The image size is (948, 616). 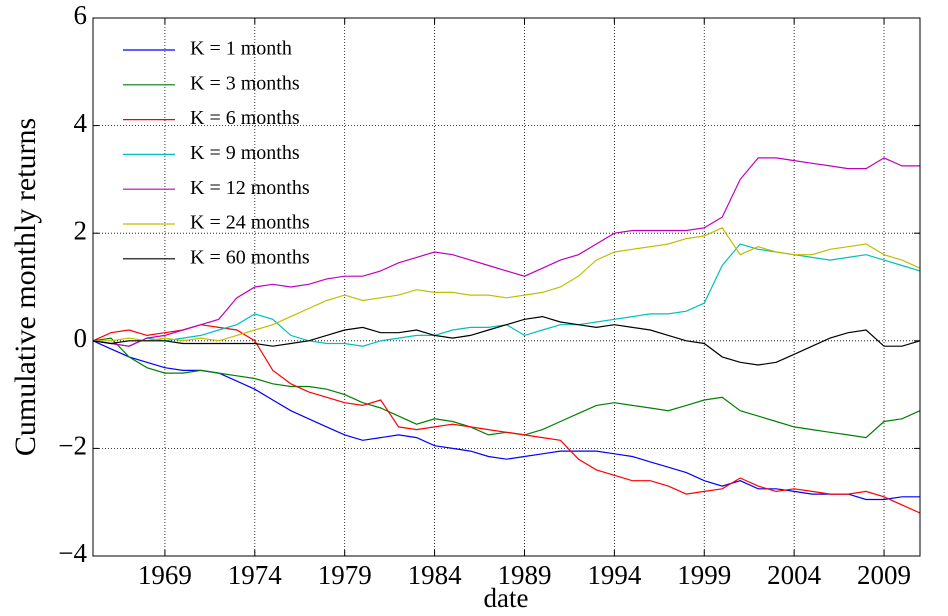 I want to click on legend-label: K = 1 month, so click(x=241, y=49).